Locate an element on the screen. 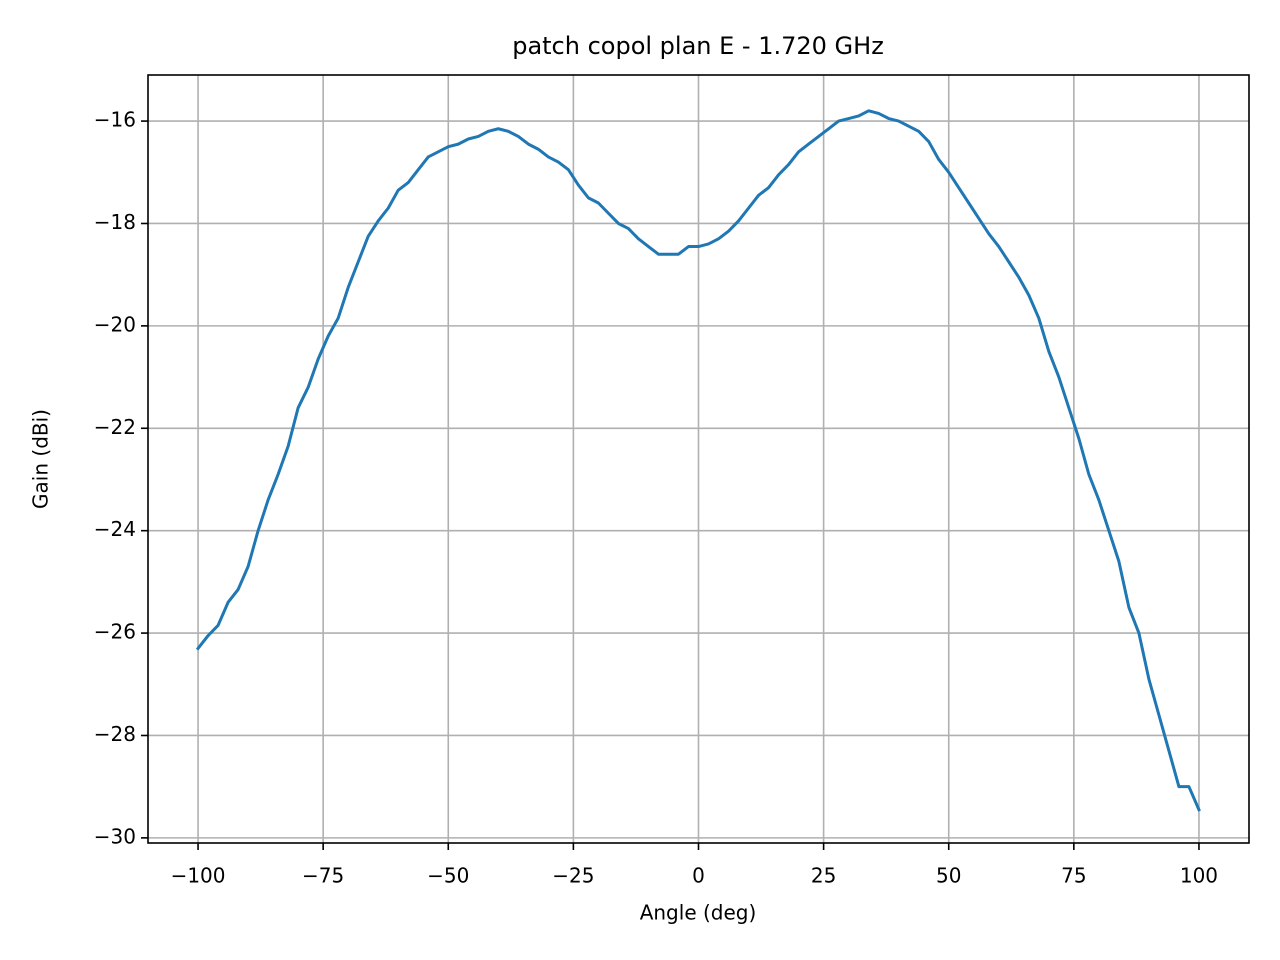 The width and height of the screenshot is (1280, 960). x-tick-label: −50 is located at coordinates (448, 876).